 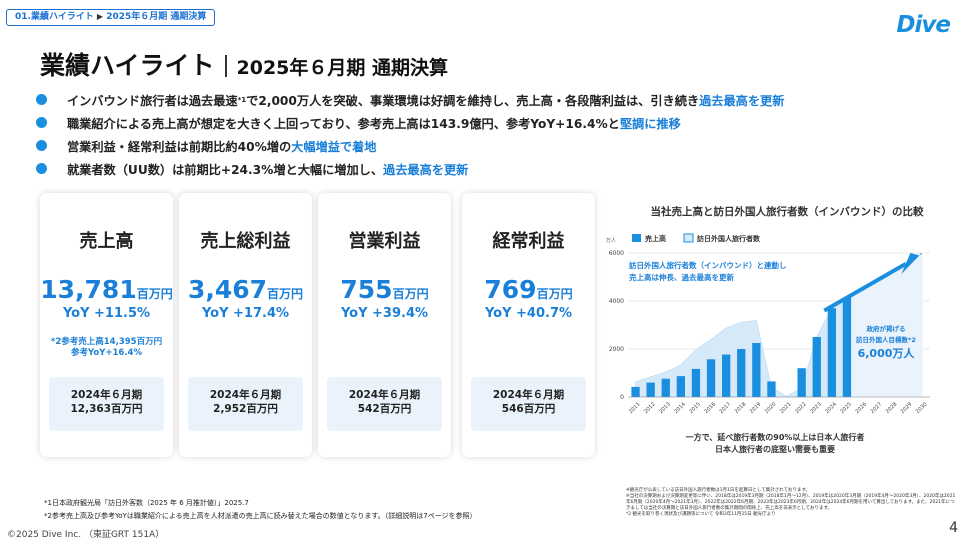 I want to click on chart-callout-line1: 訪日外国人旅行者数（インバウンド）と連動し, so click(x=708, y=265).